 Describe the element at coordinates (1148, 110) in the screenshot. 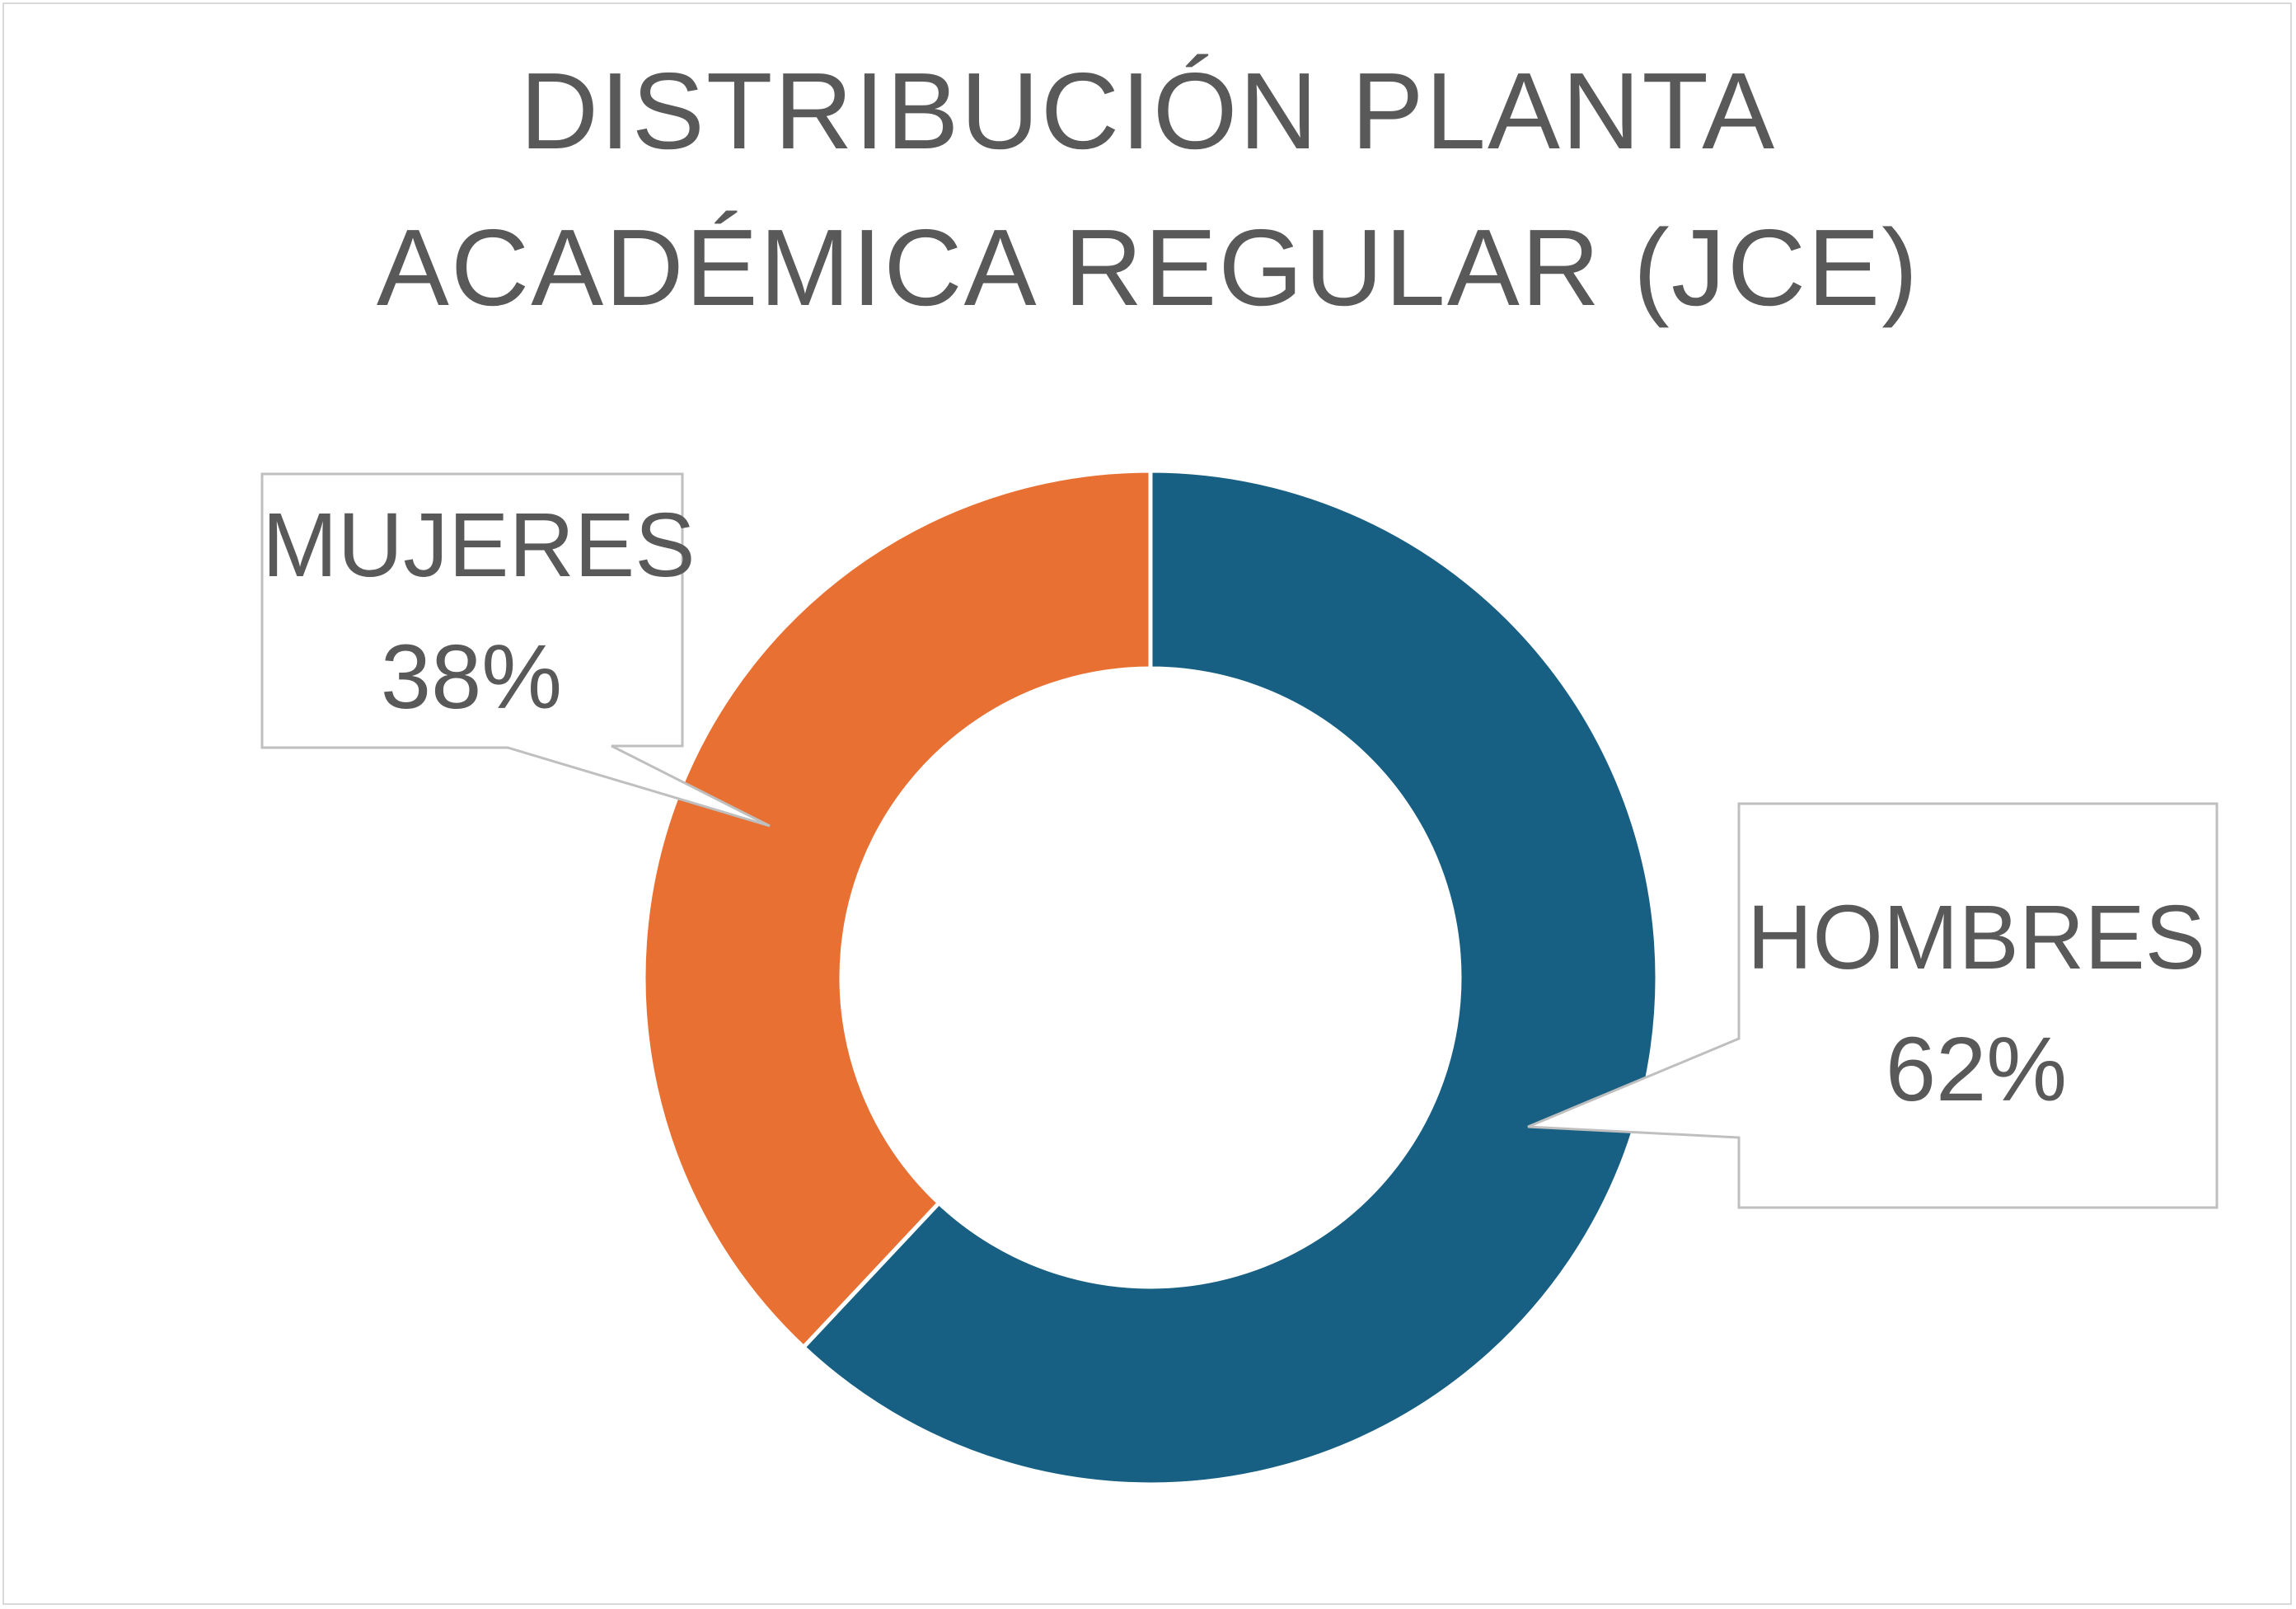

I see `chart-title-line-1: DISTRIBUCIÓN PLANTA` at that location.